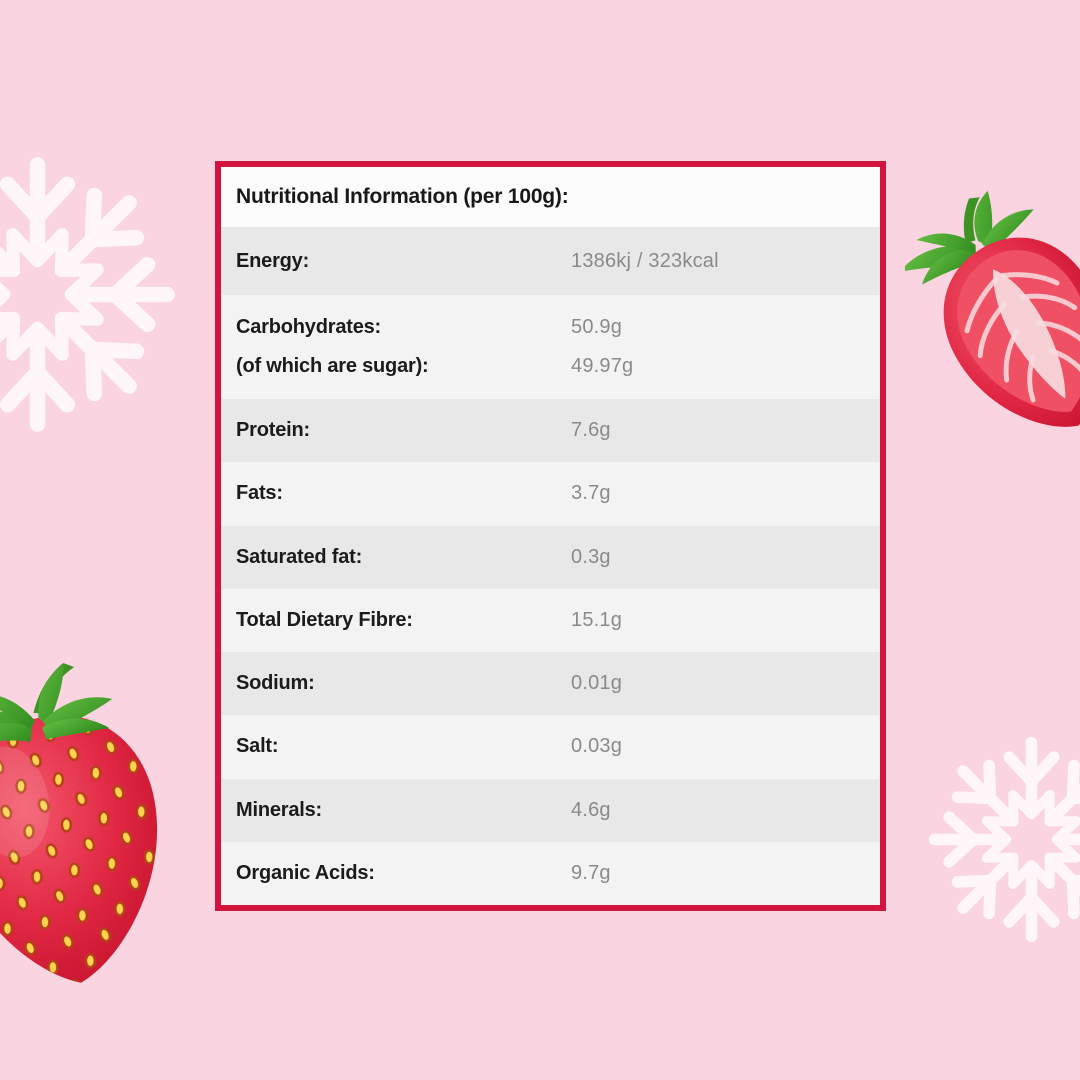 This screenshot has height=1080, width=1080. Describe the element at coordinates (259, 493) in the screenshot. I see `row-label: Fats:` at that location.